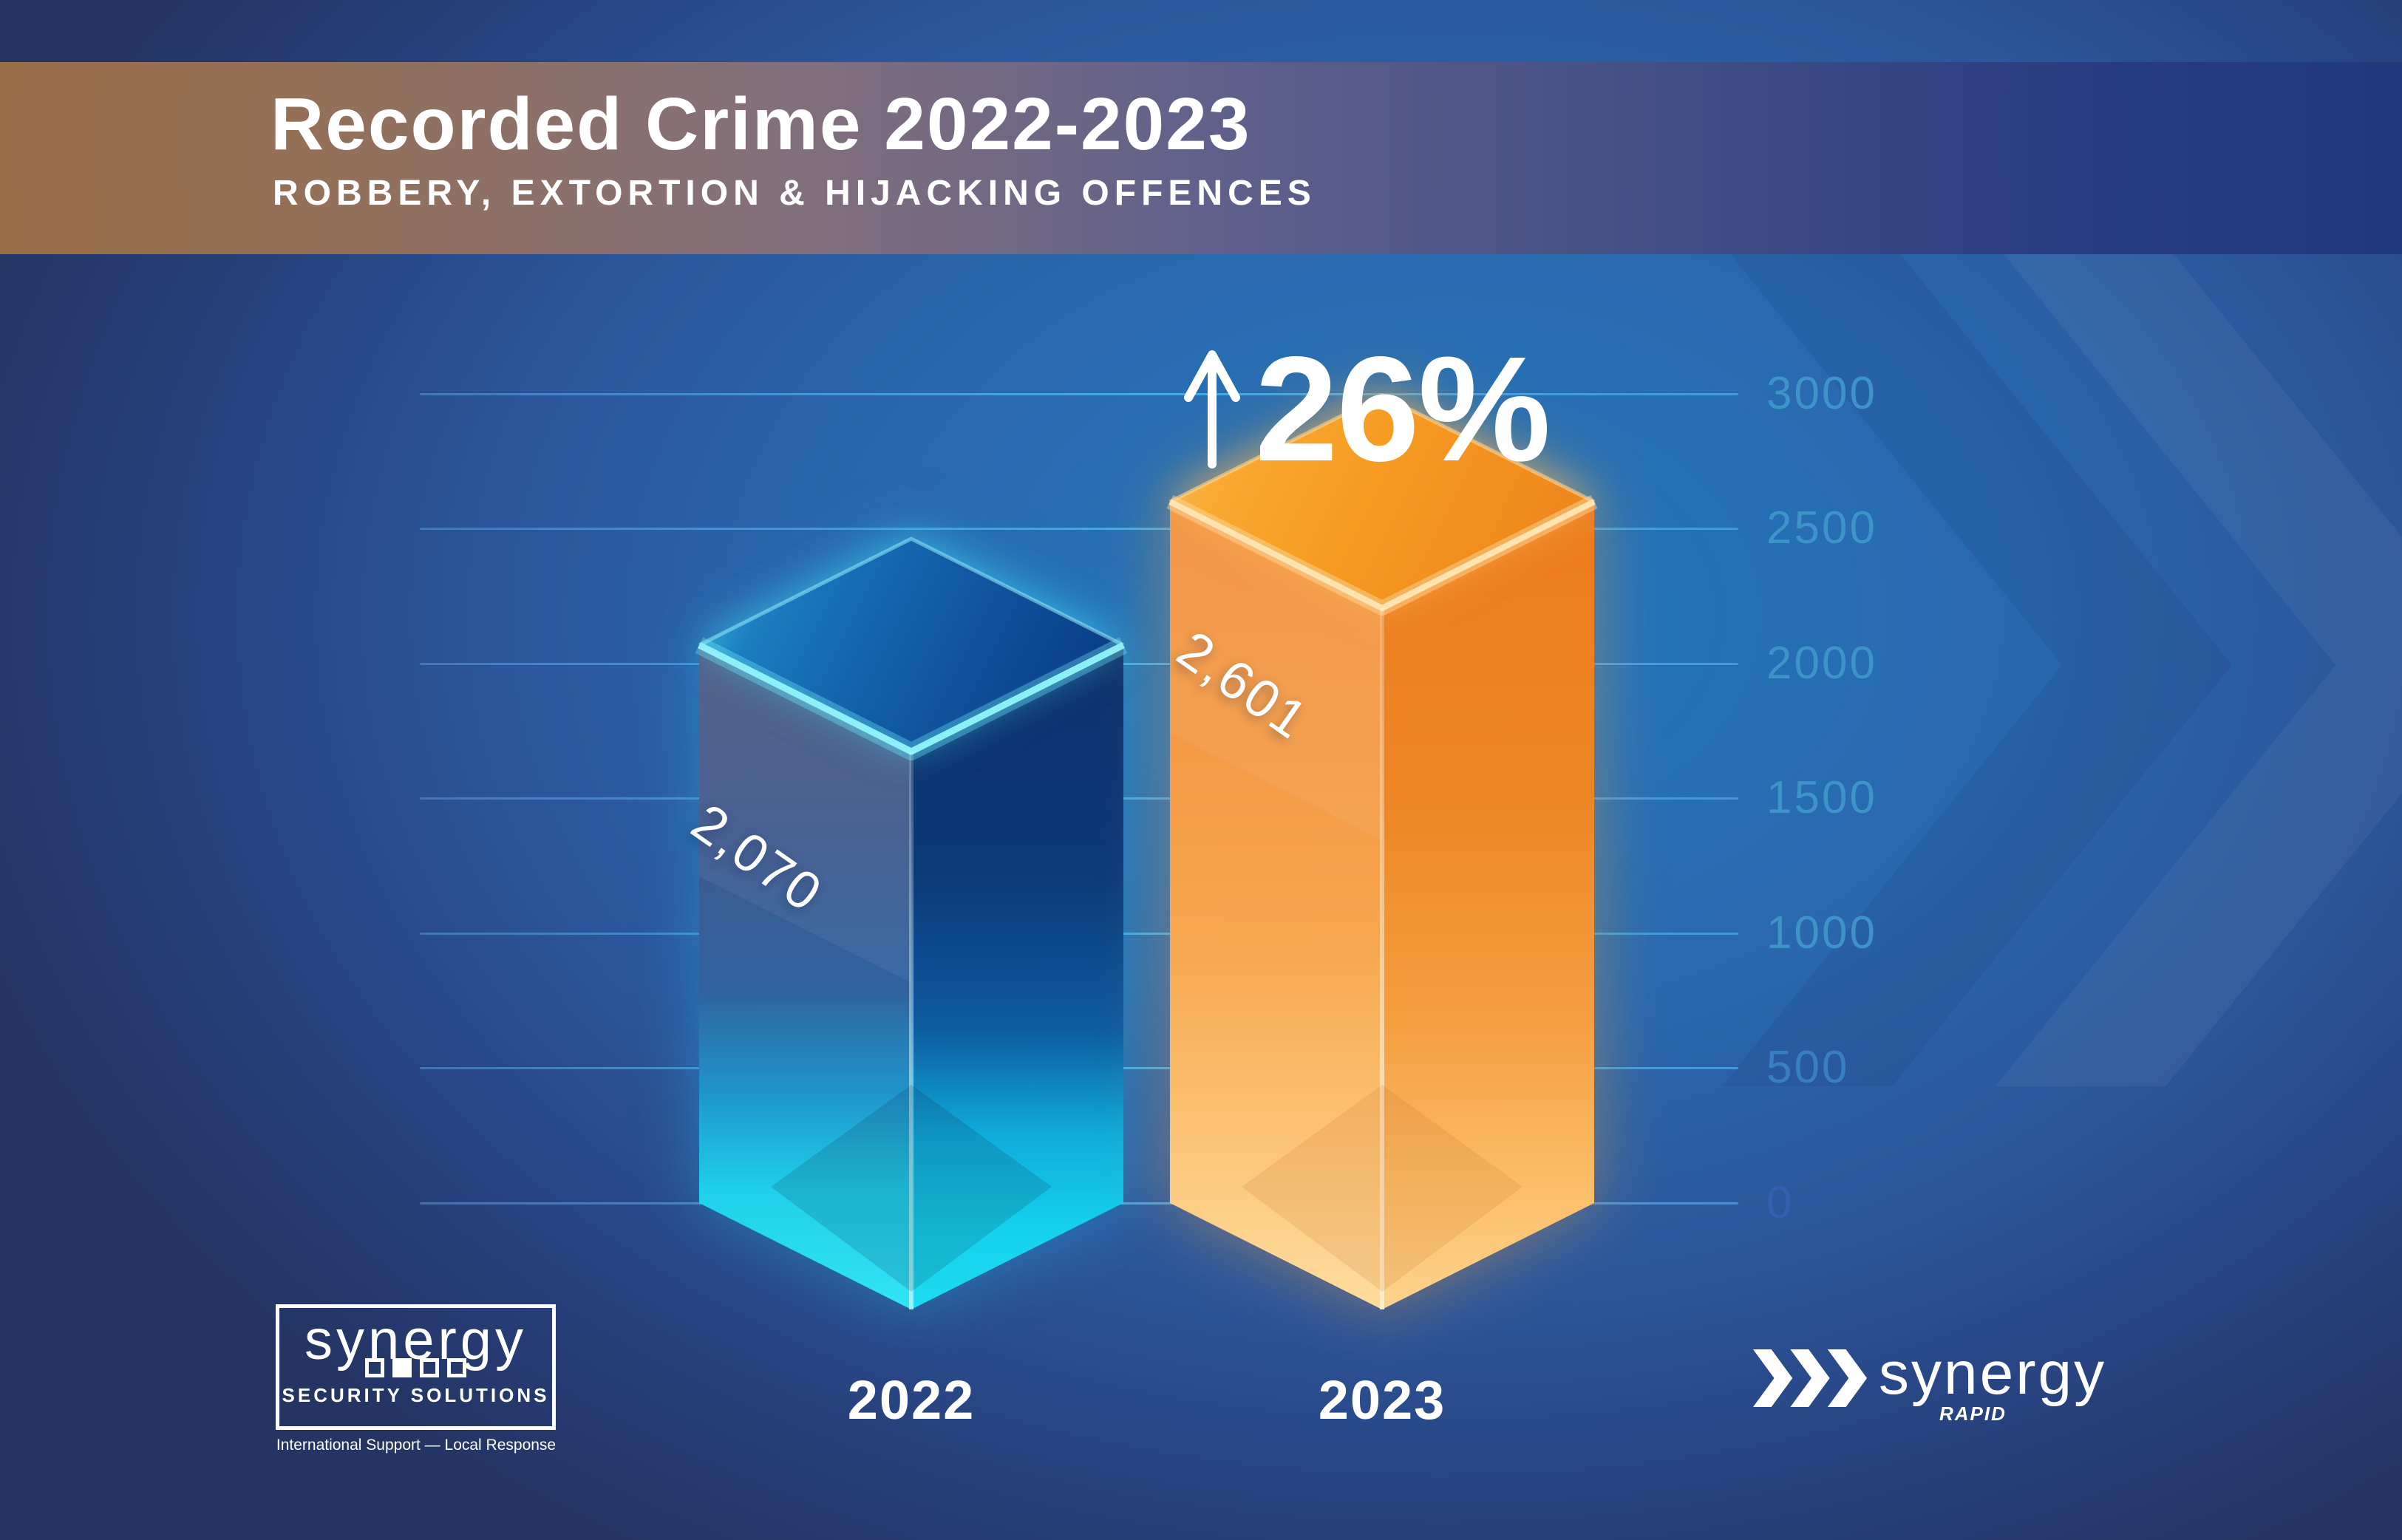  What do you see at coordinates (1821, 932) in the screenshot?
I see `y-axis-tick-label: 1000` at bounding box center [1821, 932].